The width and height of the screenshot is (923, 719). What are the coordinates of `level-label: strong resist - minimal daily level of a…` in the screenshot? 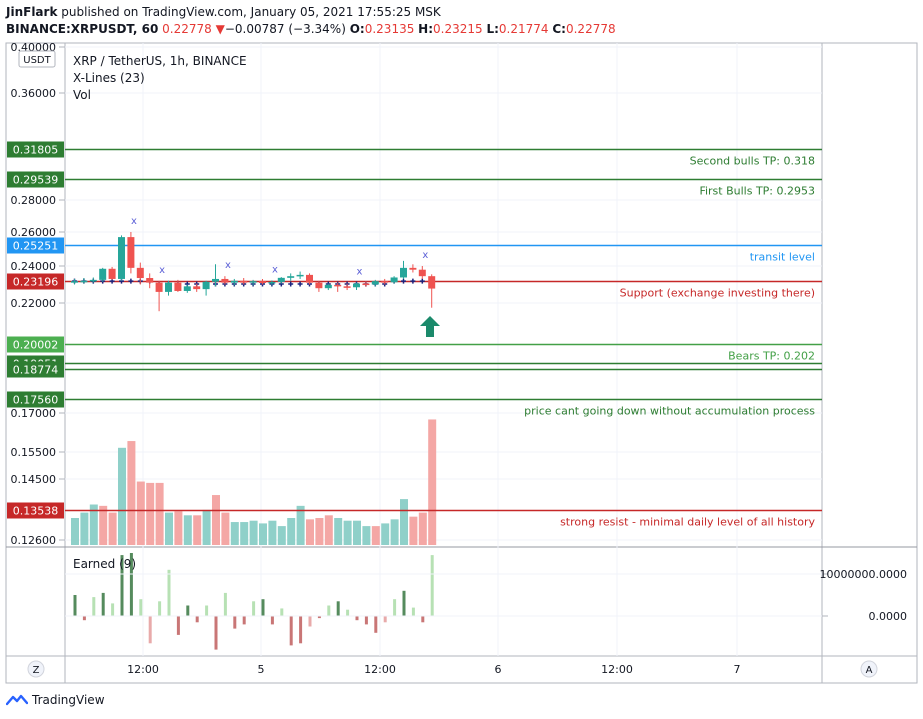 It's located at (687, 522).